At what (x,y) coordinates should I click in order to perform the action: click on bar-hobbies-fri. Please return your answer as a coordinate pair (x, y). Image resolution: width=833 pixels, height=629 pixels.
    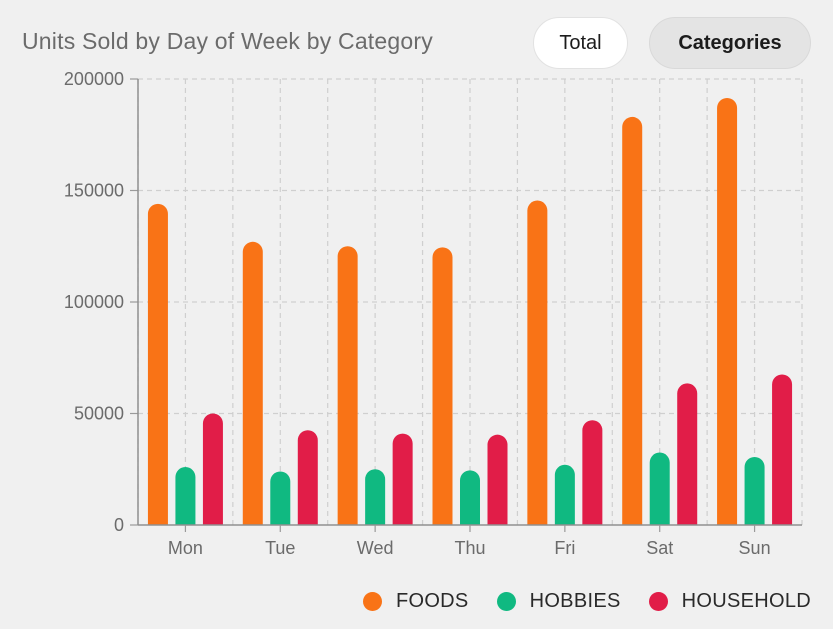
    Looking at the image, I should click on (564, 494).